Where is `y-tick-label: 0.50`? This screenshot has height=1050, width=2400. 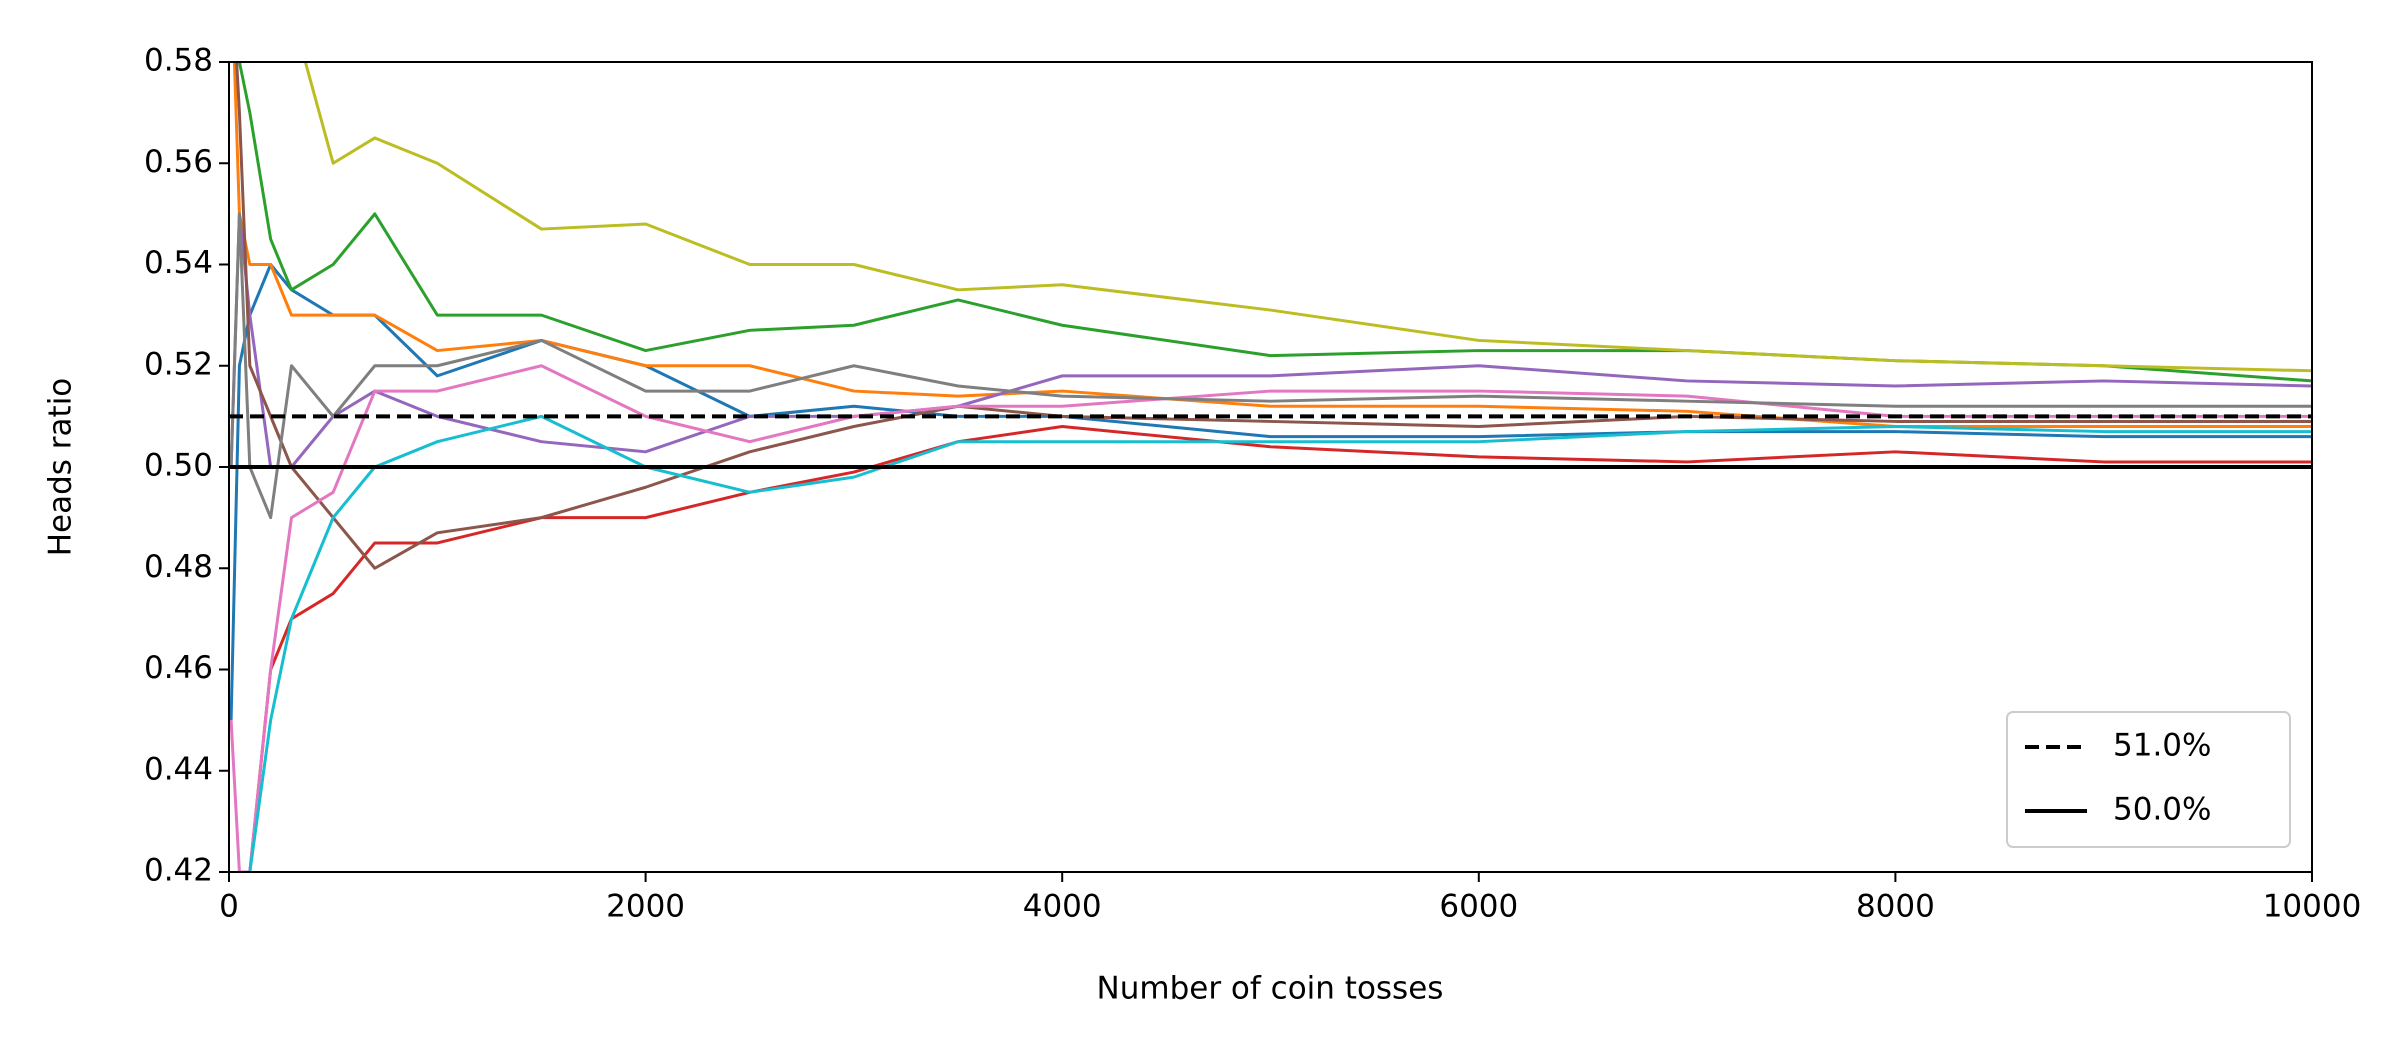 y-tick-label: 0.50 is located at coordinates (178, 466).